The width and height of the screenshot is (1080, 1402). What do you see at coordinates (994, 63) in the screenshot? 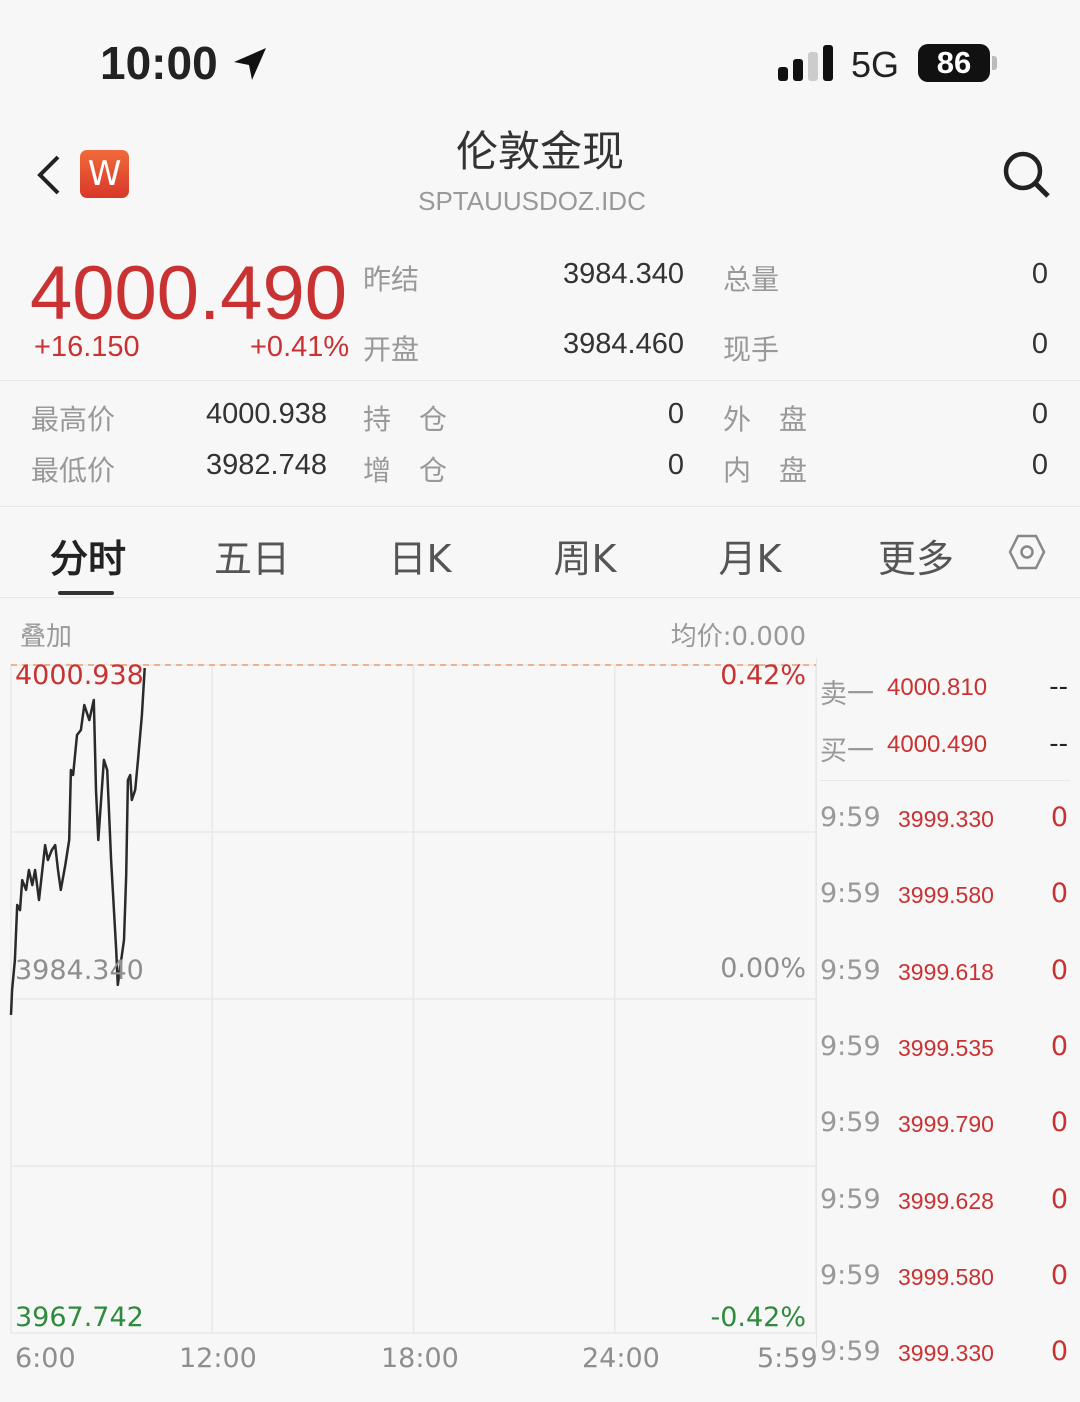
I see `battery-tip` at bounding box center [994, 63].